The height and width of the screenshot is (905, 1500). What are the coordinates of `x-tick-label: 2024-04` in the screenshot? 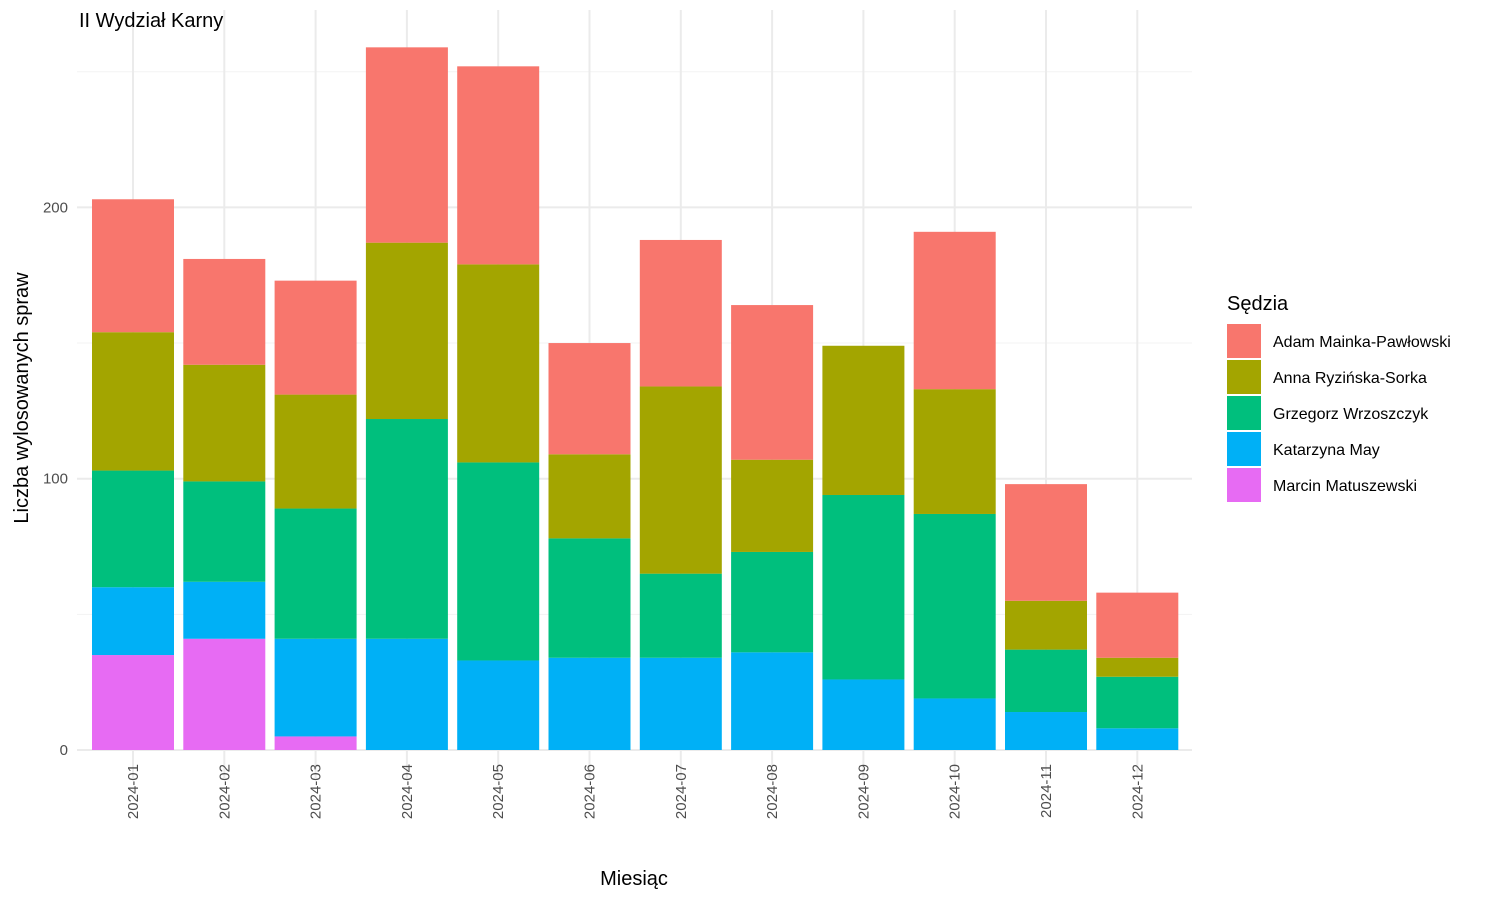 It's located at (407, 791).